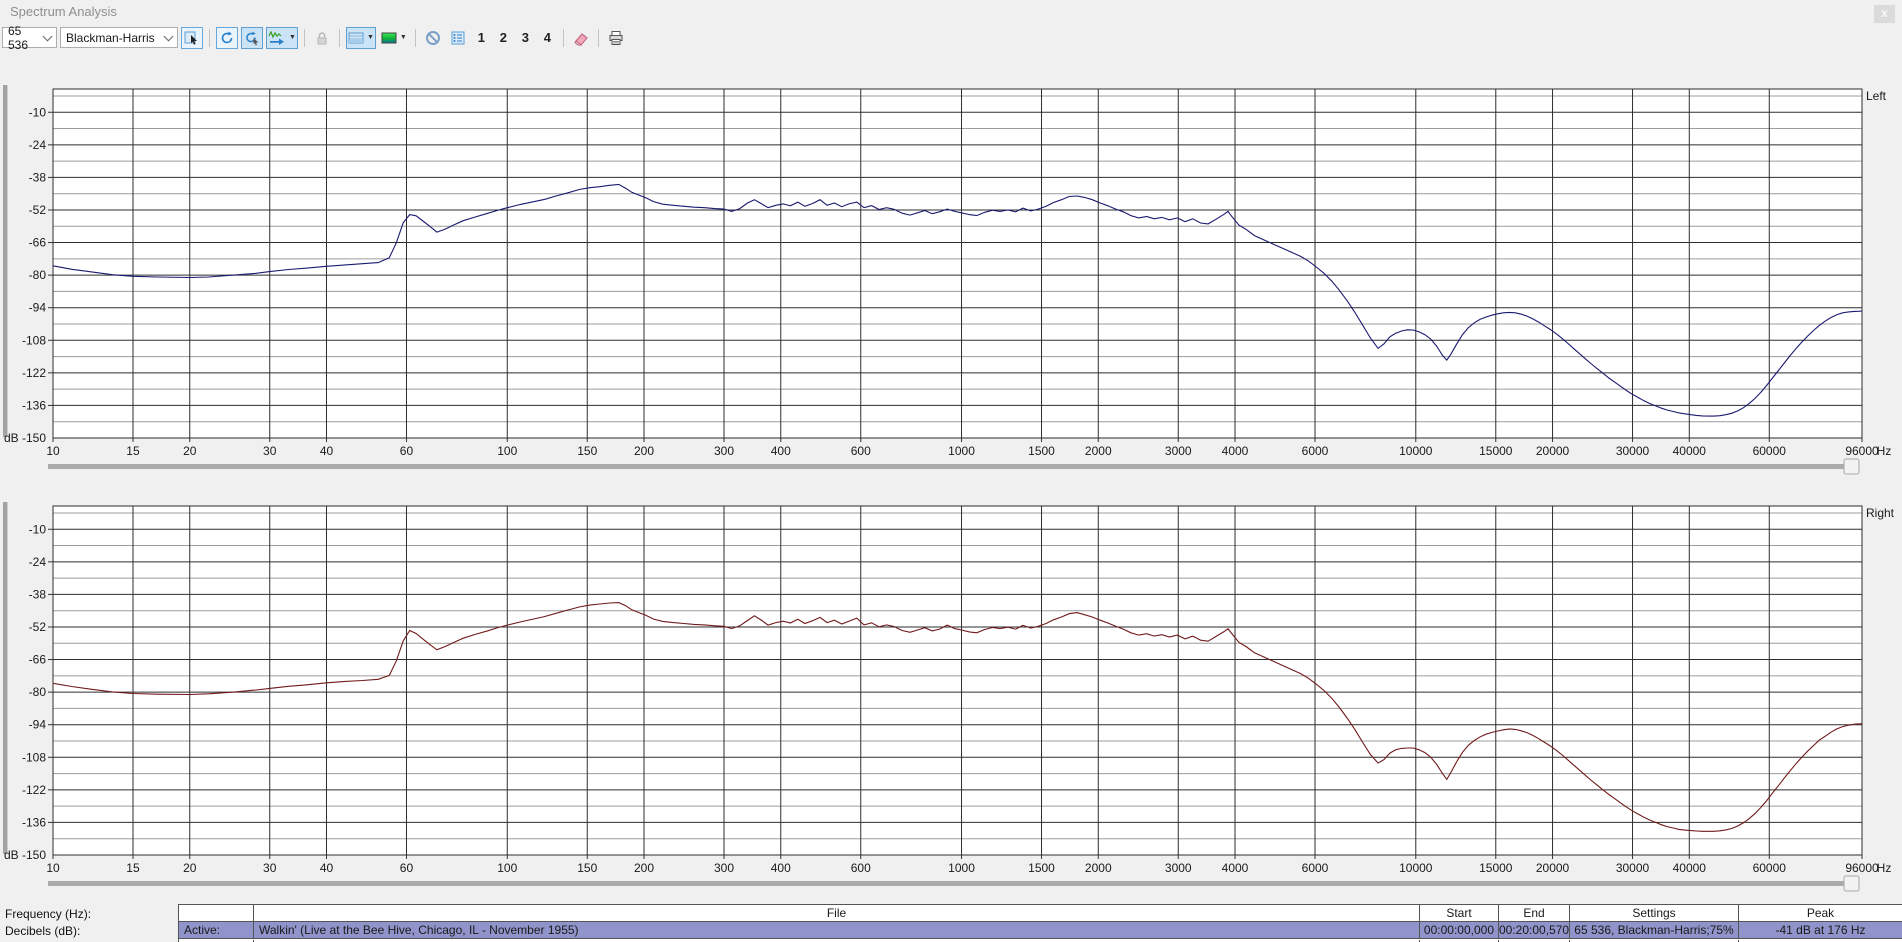  I want to click on select-tool-button, so click(192, 37).